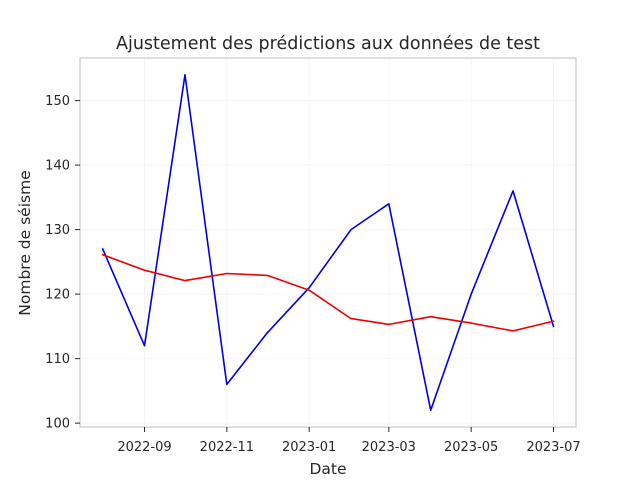 This screenshot has height=480, width=640. What do you see at coordinates (227, 447) in the screenshot?
I see `x-tick-label: 2022-11` at bounding box center [227, 447].